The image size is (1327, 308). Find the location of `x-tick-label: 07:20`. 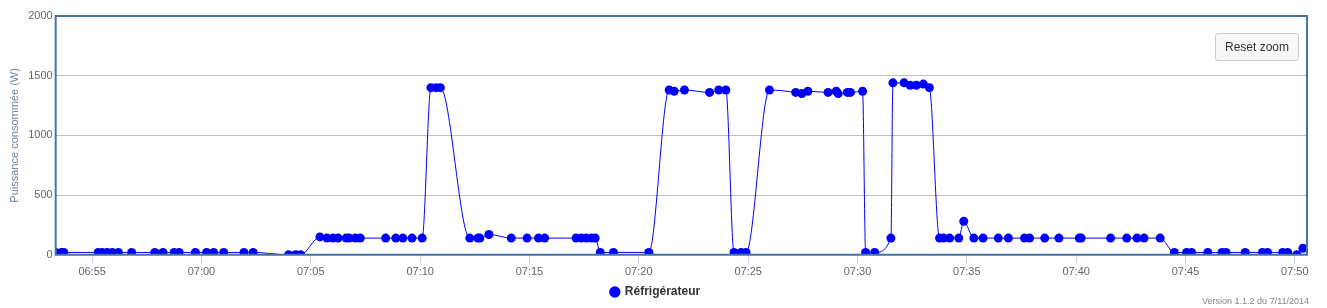

x-tick-label: 07:20 is located at coordinates (638, 271).